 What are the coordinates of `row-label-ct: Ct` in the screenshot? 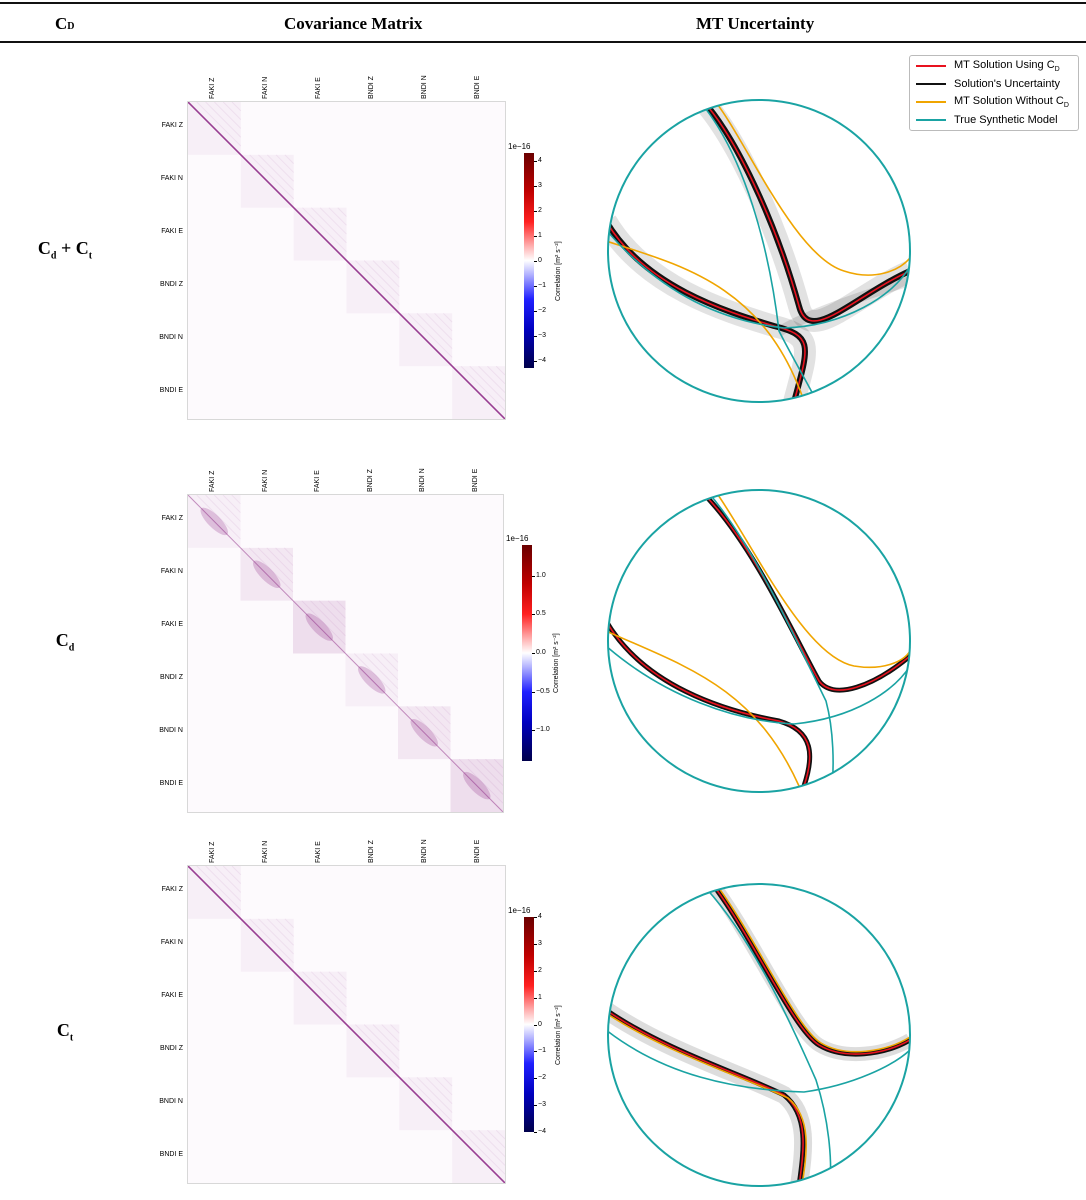 It's located at (65, 1032).